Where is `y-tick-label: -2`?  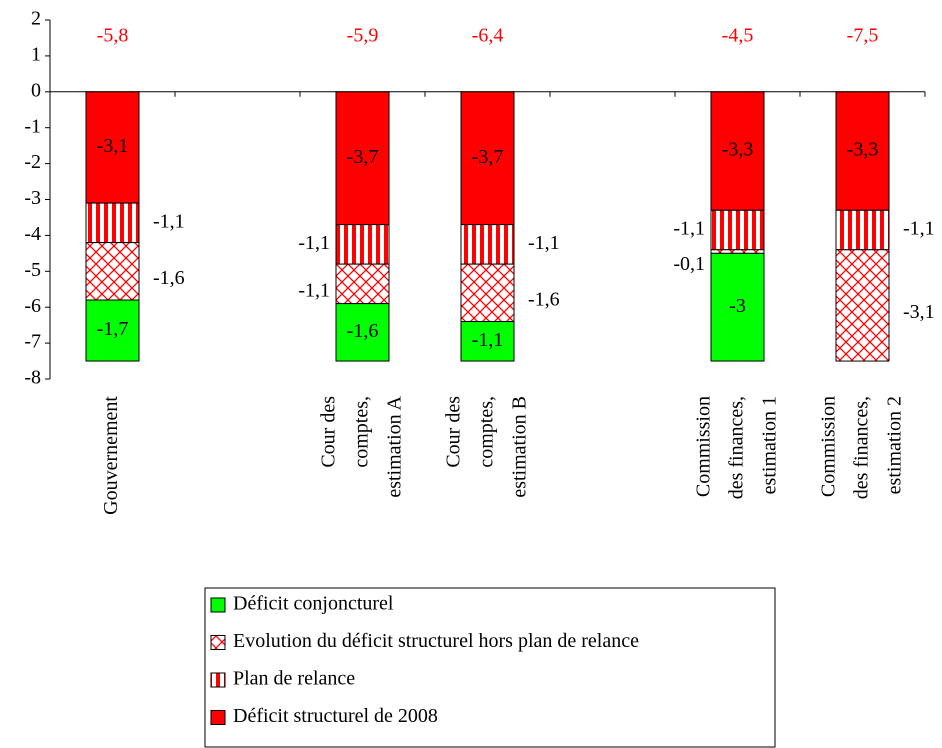
y-tick-label: -2 is located at coordinates (32, 162).